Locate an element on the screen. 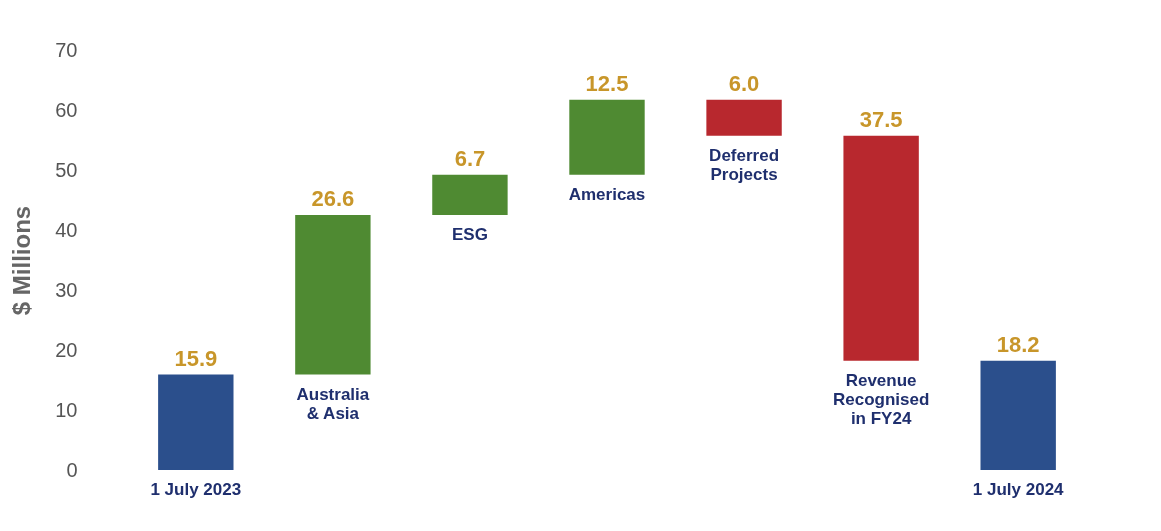  x-tick-label: 1 July 2024 is located at coordinates (1018, 489).